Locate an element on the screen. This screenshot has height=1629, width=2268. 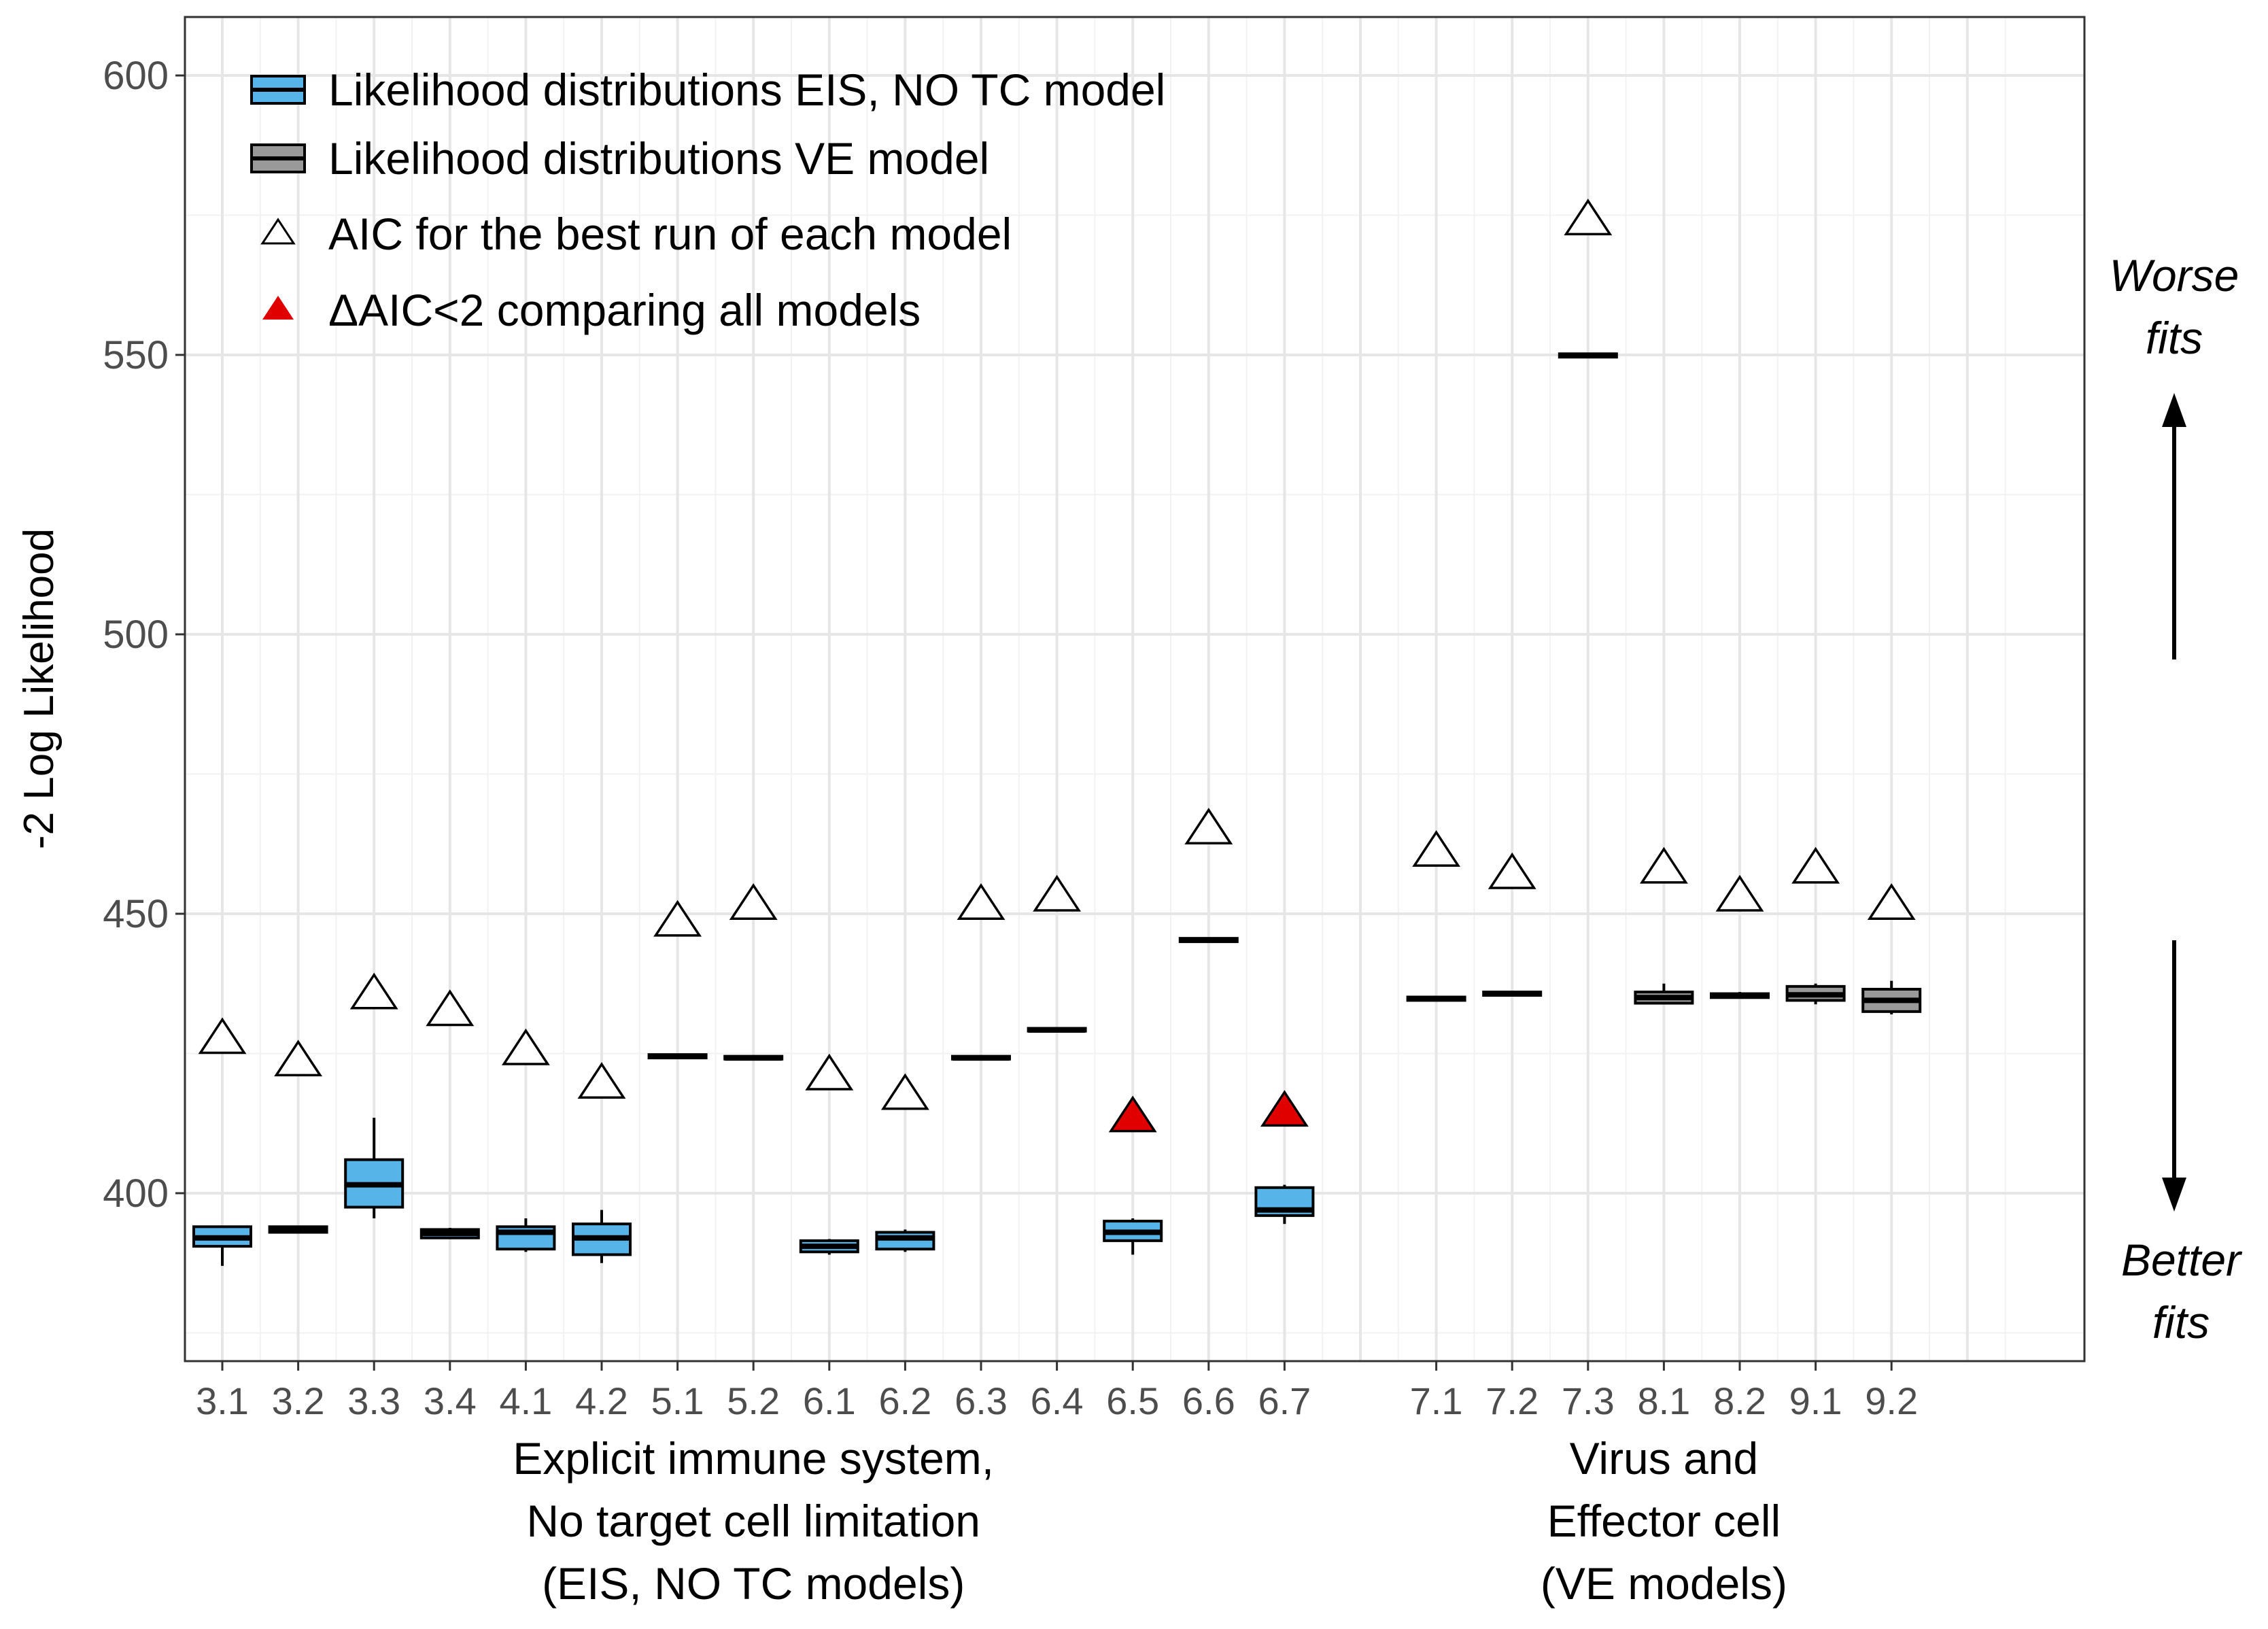
x-tick-label: 4.1 is located at coordinates (525, 1400).